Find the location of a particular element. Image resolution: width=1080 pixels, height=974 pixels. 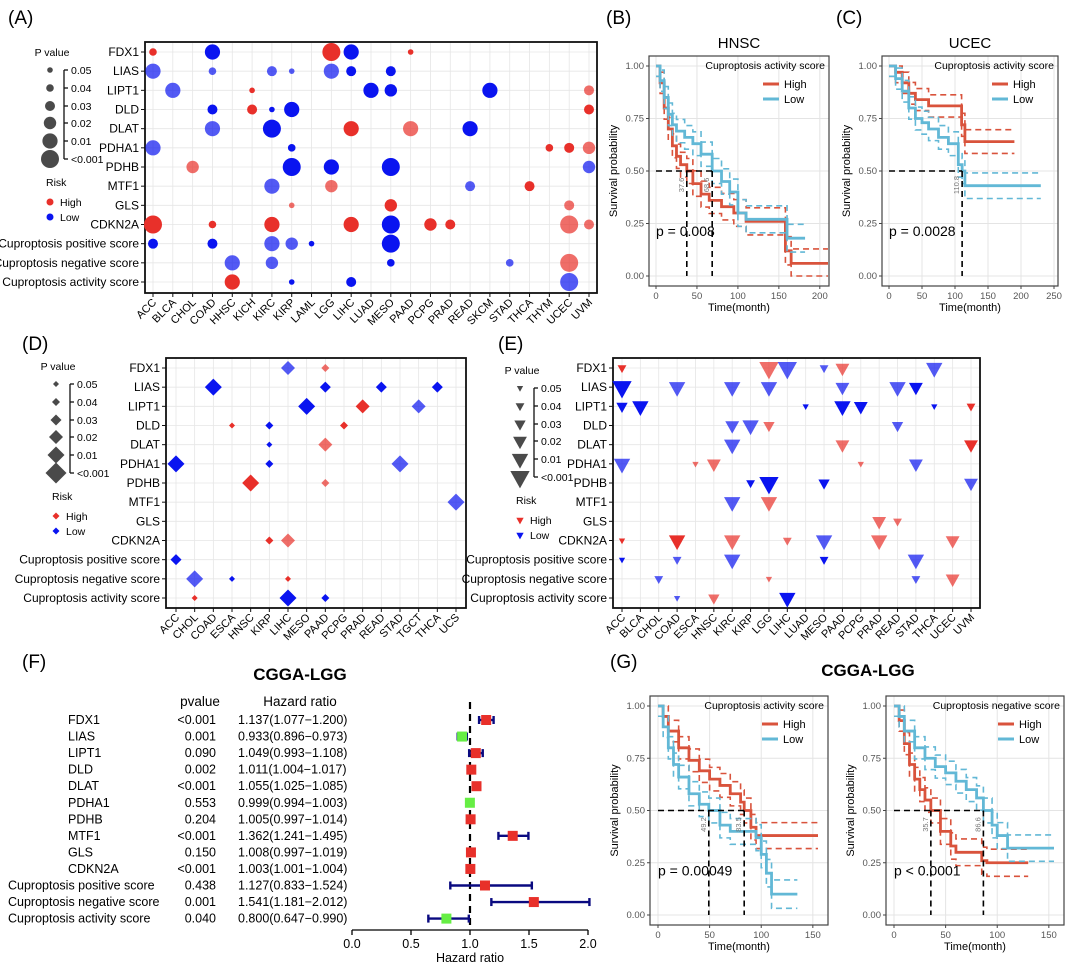

point-dlat-kirp is located at coordinates (269, 444).